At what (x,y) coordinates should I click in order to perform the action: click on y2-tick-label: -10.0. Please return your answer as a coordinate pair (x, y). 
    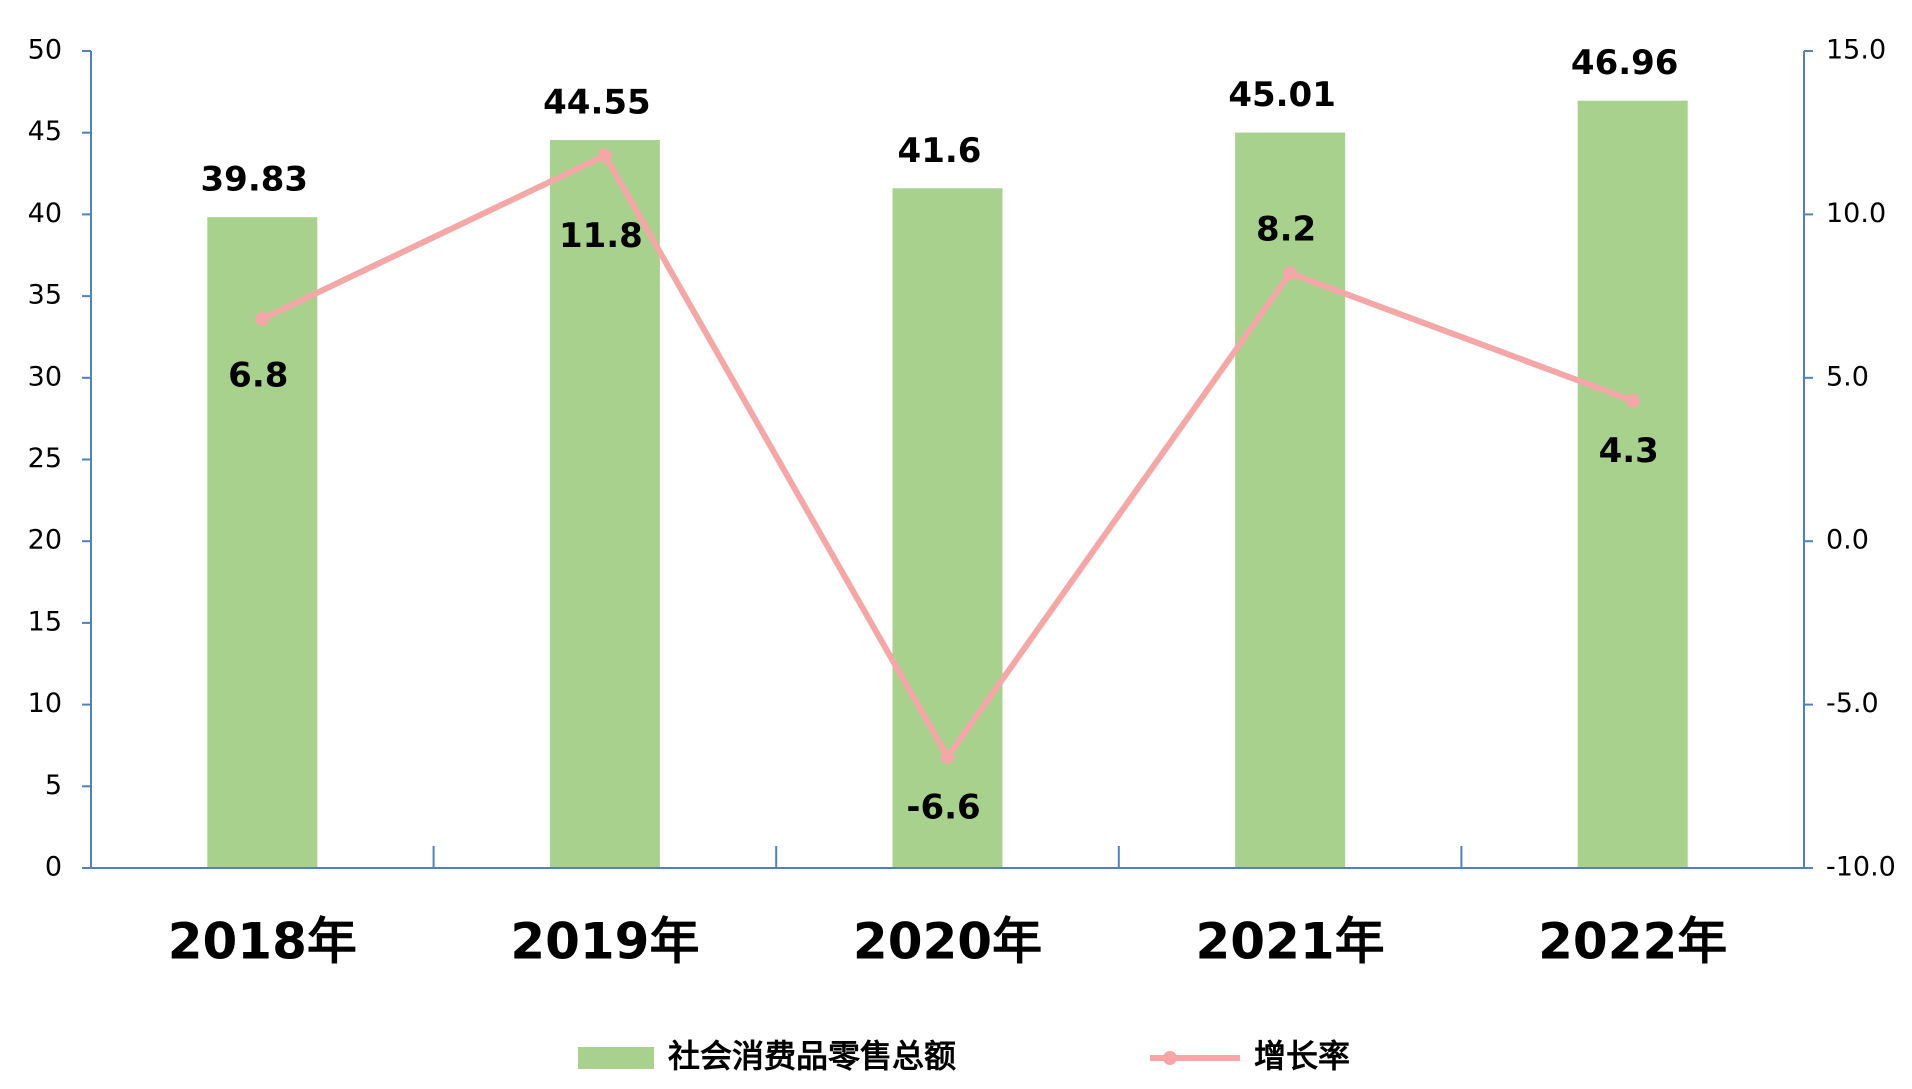
    Looking at the image, I should click on (1861, 867).